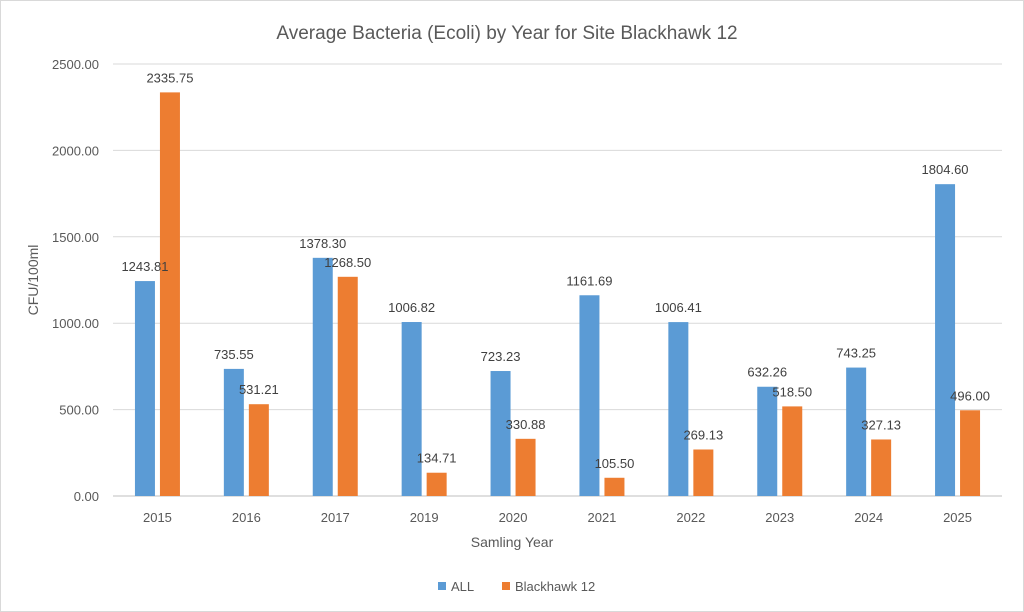  What do you see at coordinates (779, 517) in the screenshot?
I see `x-tick-label: 2023` at bounding box center [779, 517].